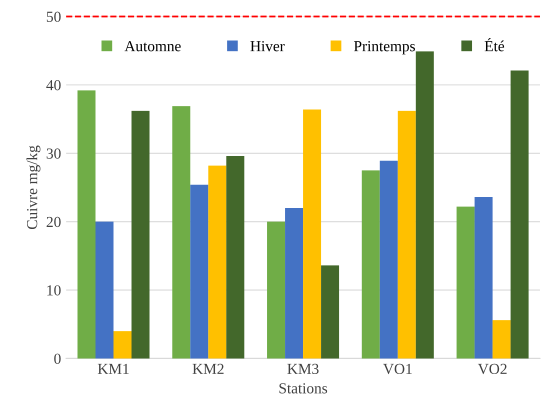  Describe the element at coordinates (397, 369) in the screenshot. I see `x-tick-label: VO1` at that location.